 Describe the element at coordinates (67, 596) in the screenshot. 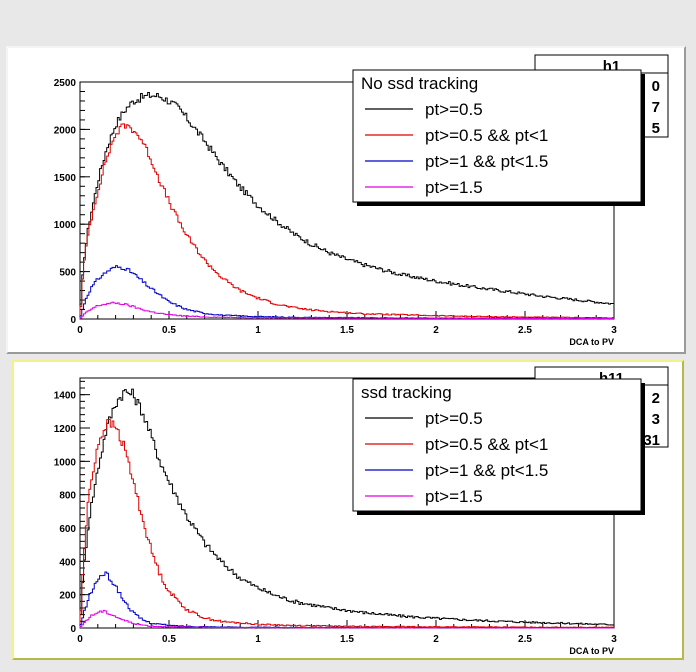

I see `y-tick-label: 200` at that location.